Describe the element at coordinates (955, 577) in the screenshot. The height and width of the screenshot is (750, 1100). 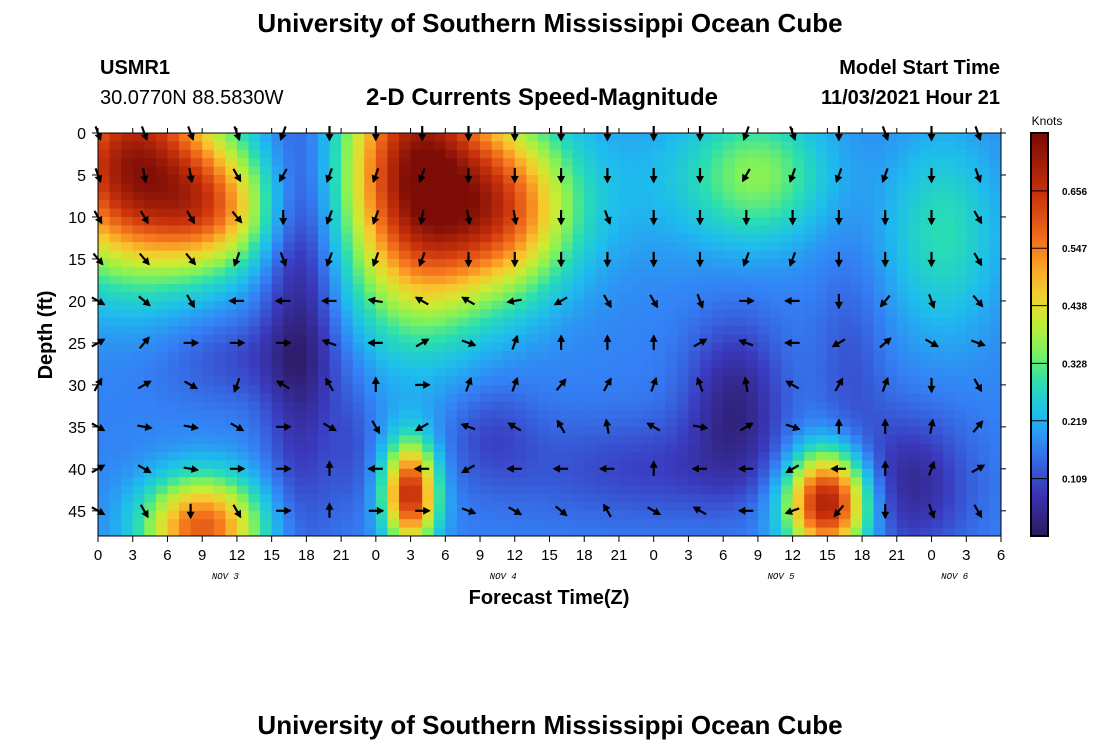
I see `date-label: NOV 6` at that location.